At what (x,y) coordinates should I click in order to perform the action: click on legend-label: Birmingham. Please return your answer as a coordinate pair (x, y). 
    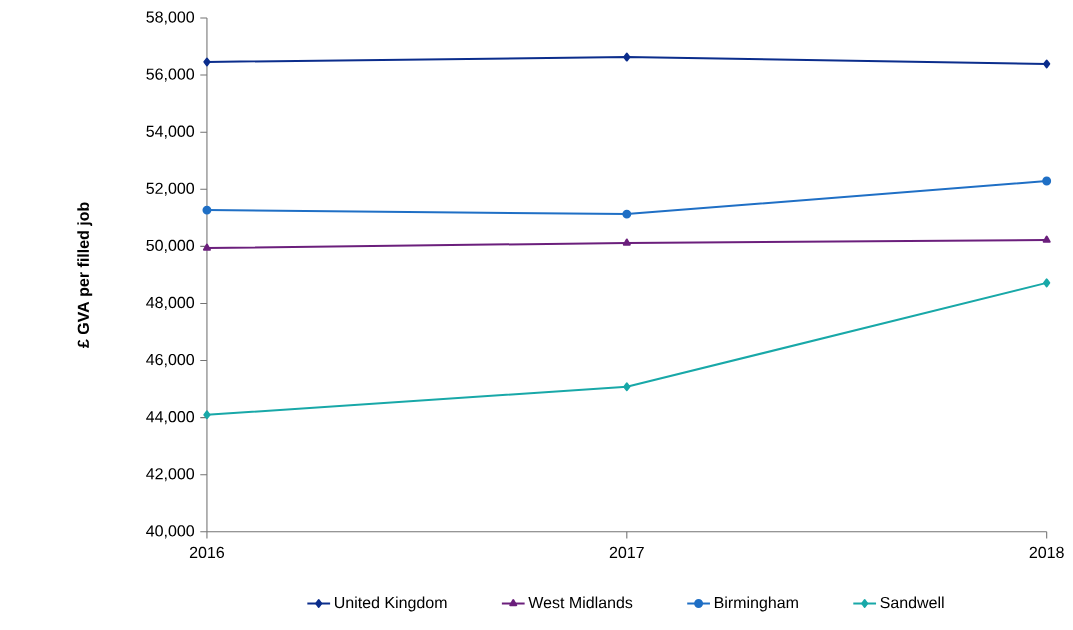
    Looking at the image, I should click on (756, 604).